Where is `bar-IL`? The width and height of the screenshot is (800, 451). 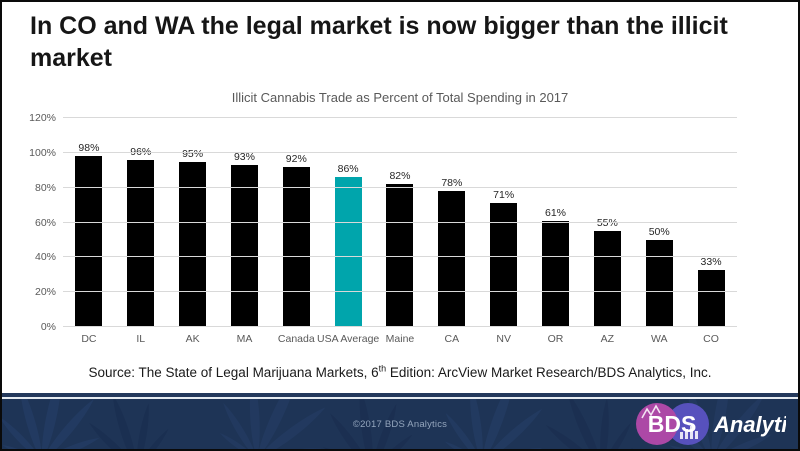
bar-IL is located at coordinates (141, 243).